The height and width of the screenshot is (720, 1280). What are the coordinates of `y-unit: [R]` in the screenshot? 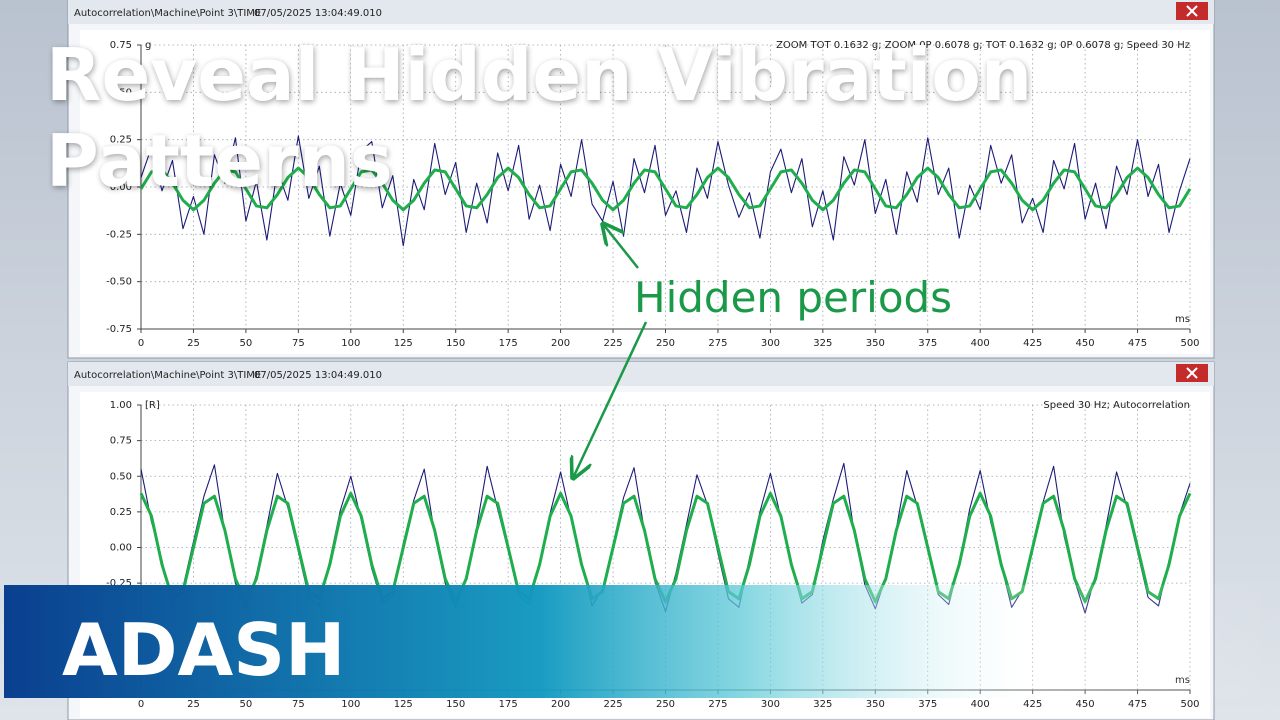 It's located at (152, 405).